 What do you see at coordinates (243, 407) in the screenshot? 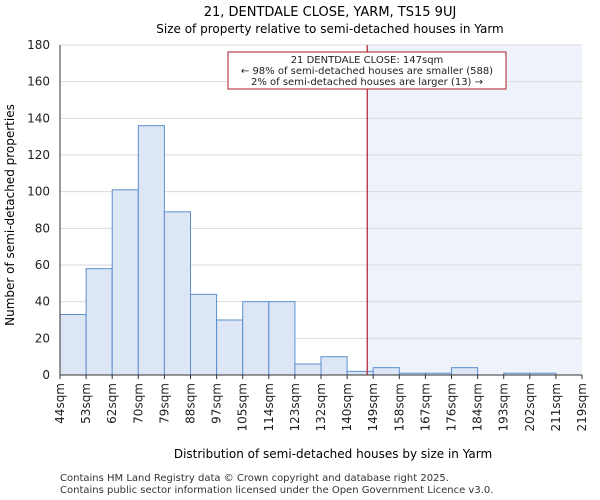
I see `x-tick-label: 105sqm` at bounding box center [243, 407].